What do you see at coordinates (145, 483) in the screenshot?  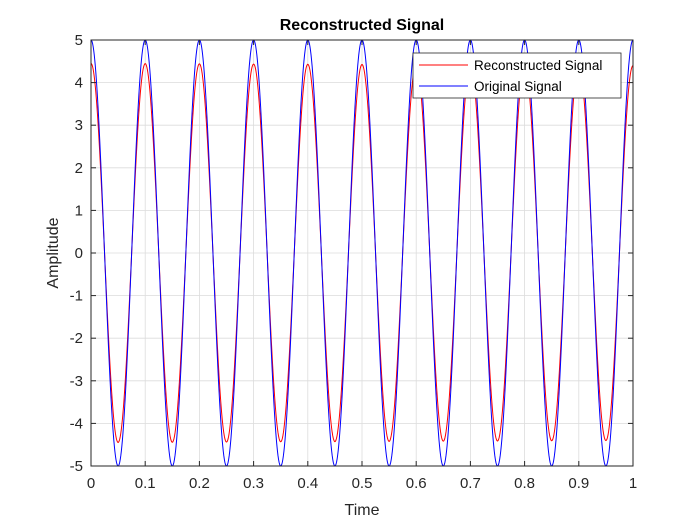 I see `x-tick-label: 0.1` at bounding box center [145, 483].